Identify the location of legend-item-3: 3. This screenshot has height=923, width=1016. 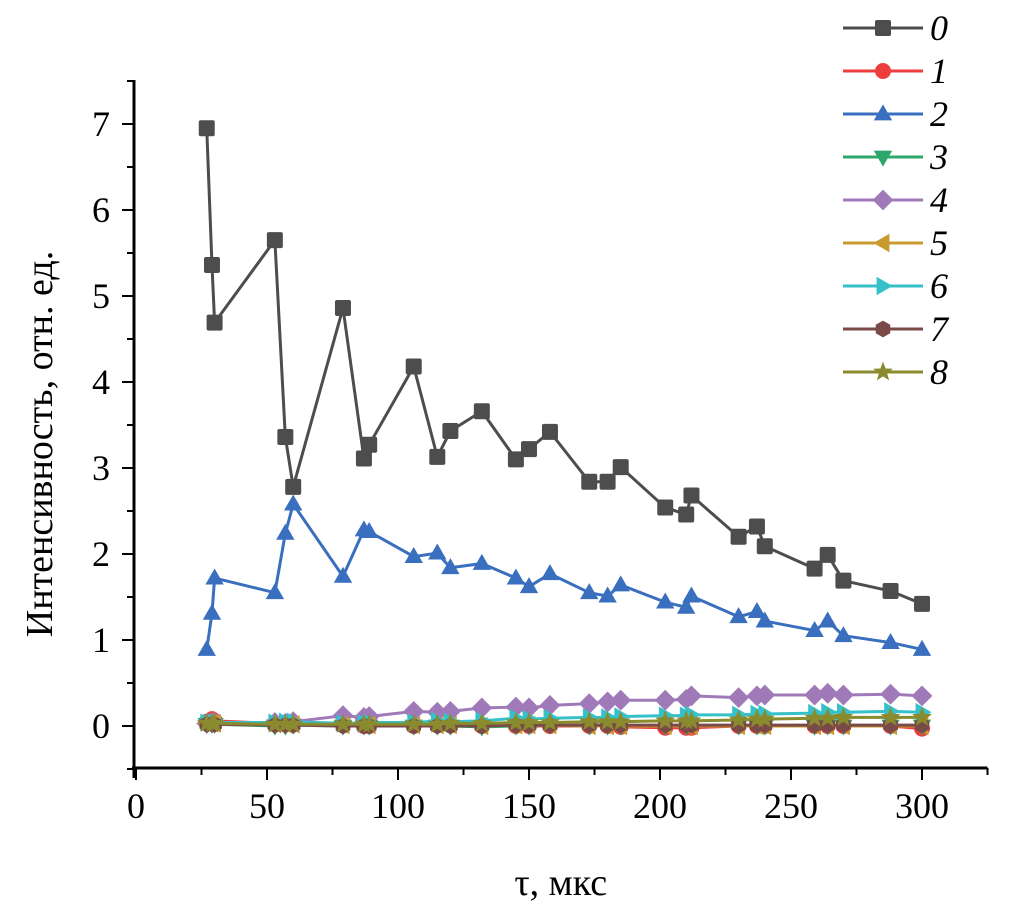
(895, 157).